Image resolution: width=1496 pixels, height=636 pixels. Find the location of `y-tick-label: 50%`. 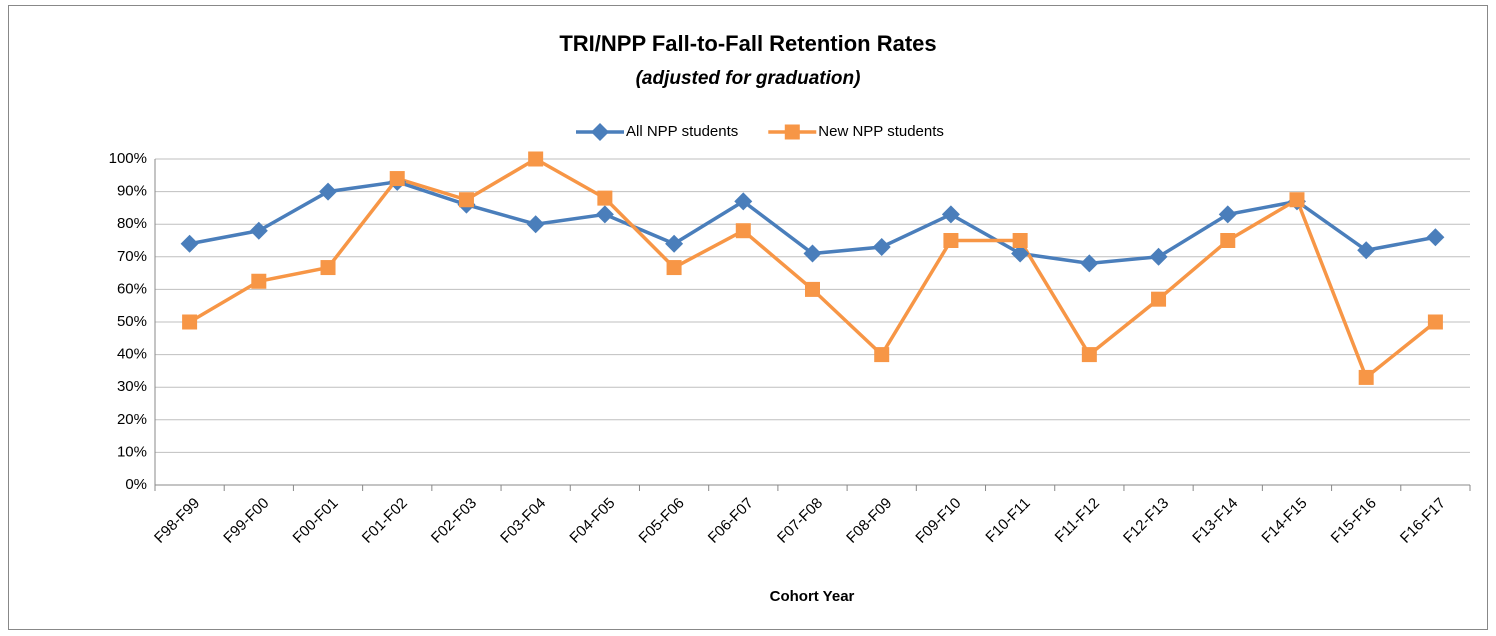

y-tick-label: 50% is located at coordinates (132, 321).